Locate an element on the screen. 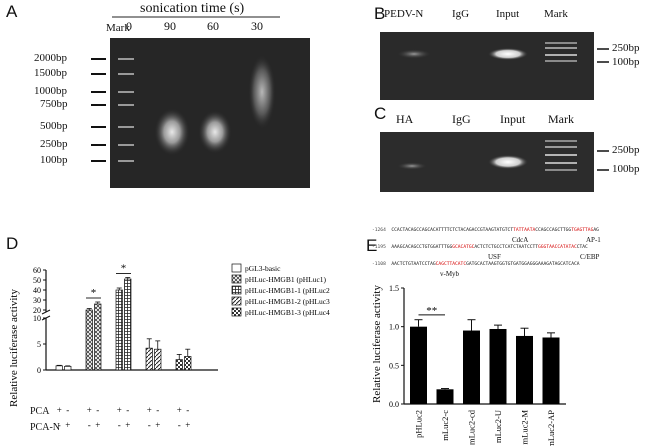 The width and height of the screenshot is (650, 446). seq-text: ACTCTCTGCCTCATCTAATCCTT is located at coordinates (506, 247).